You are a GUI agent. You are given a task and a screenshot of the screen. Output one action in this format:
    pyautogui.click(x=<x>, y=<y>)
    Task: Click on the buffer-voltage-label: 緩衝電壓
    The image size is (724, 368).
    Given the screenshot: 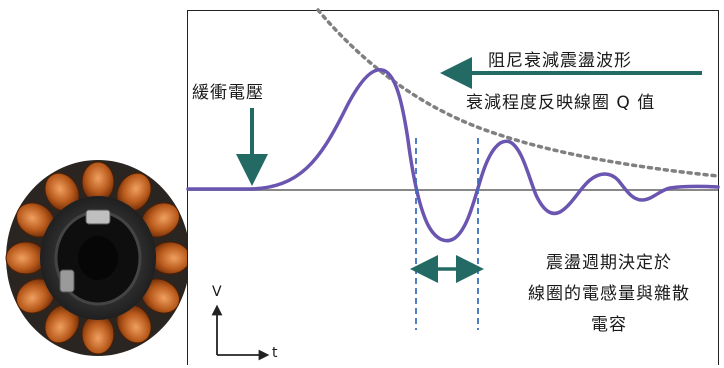 What is the action you would take?
    pyautogui.click(x=228, y=93)
    